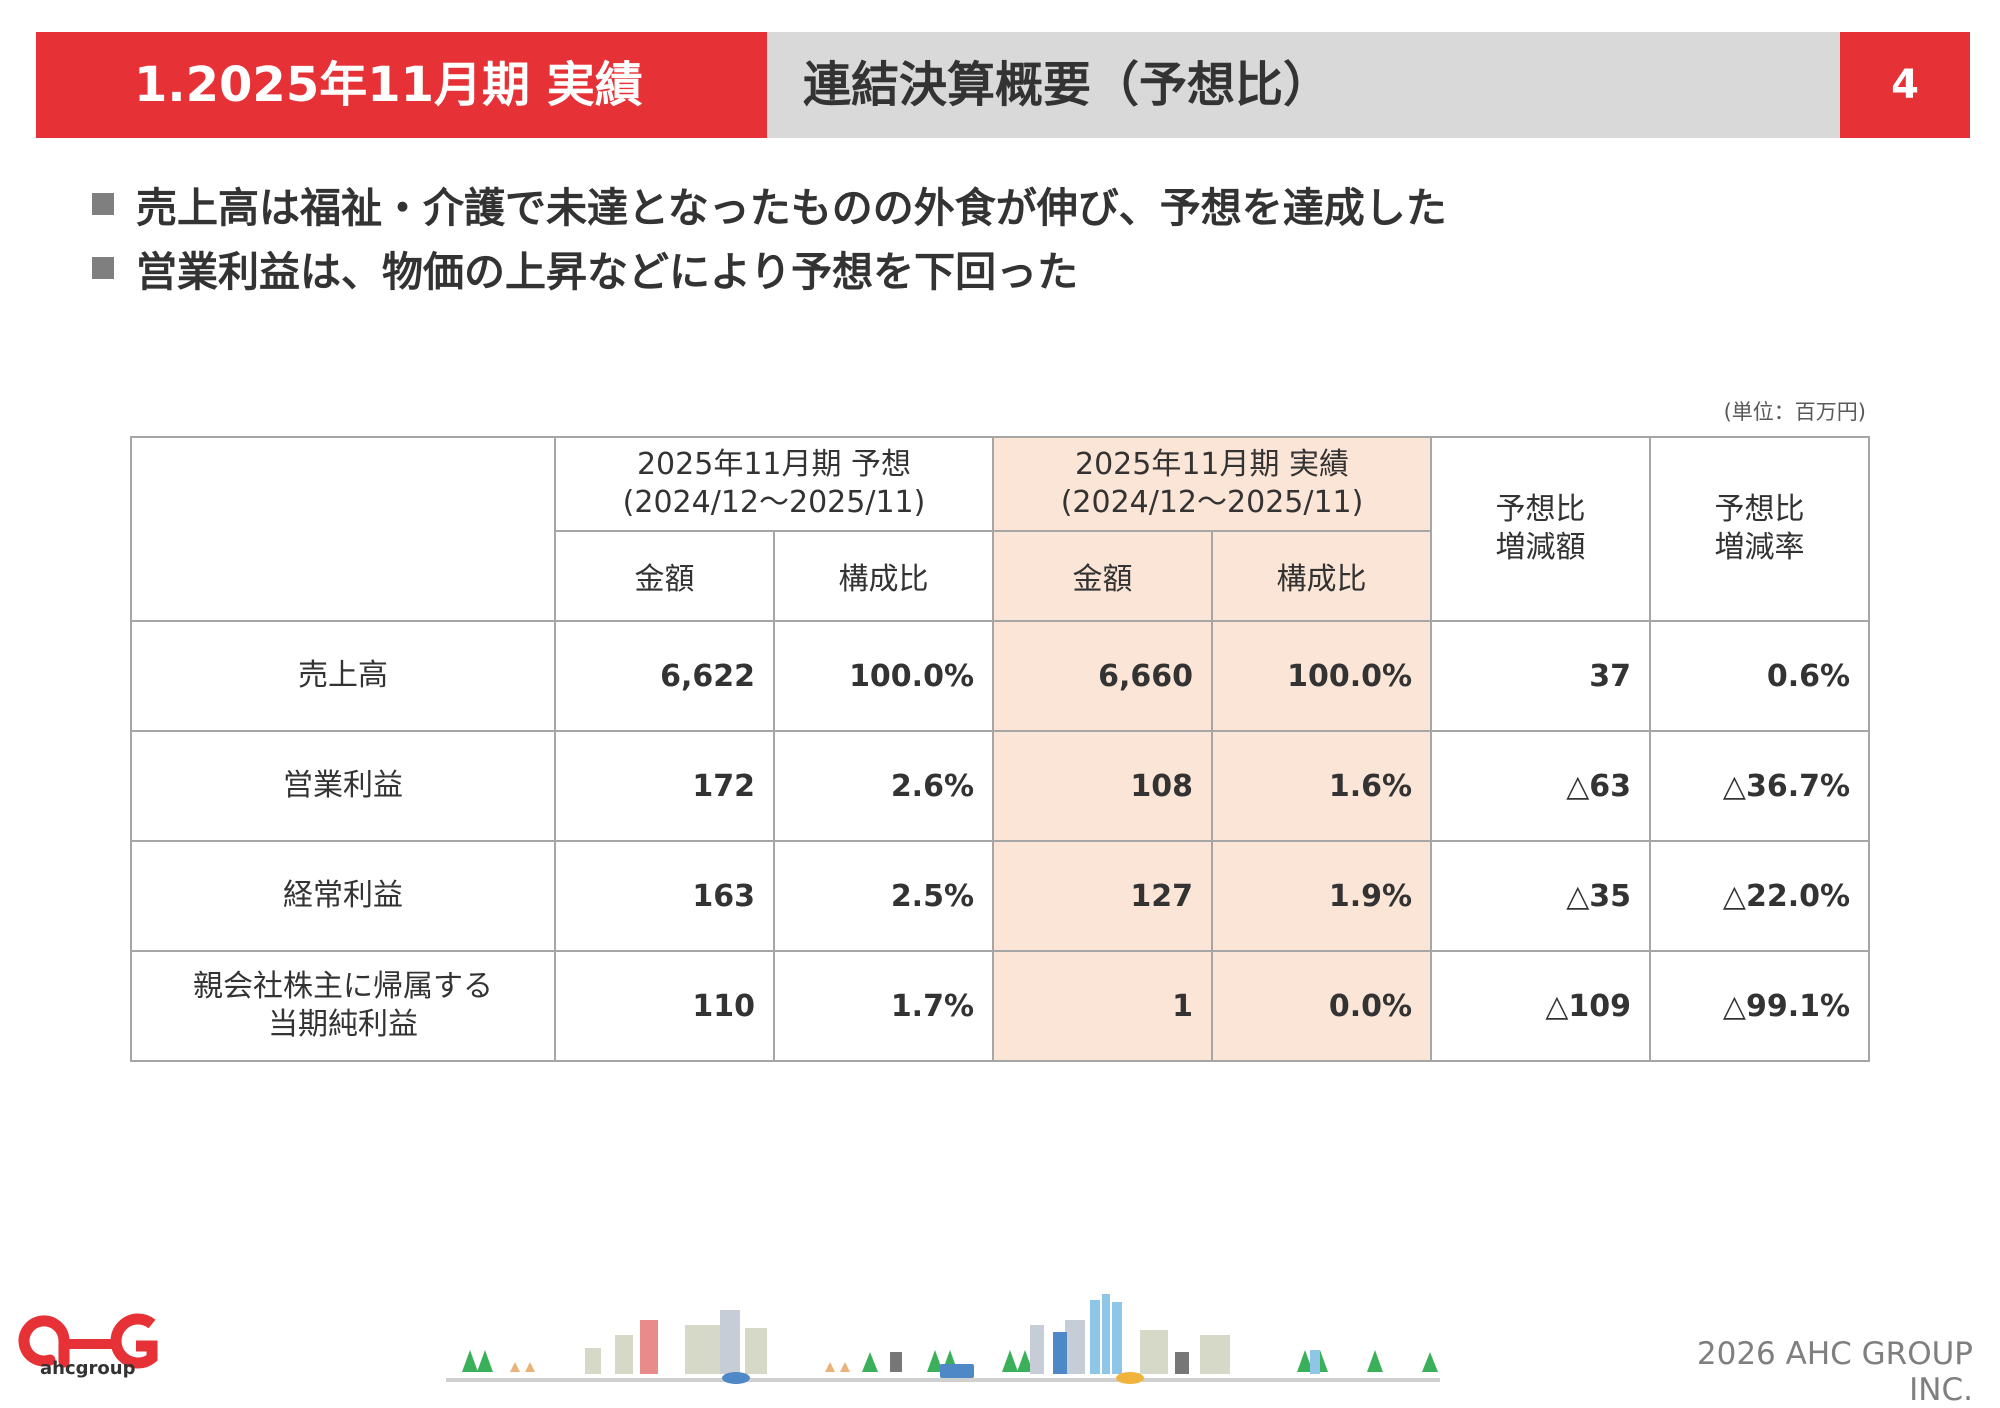 The width and height of the screenshot is (2000, 1408). I want to click on copyright: 2026 AHC GROUP INC., so click(1834, 1372).